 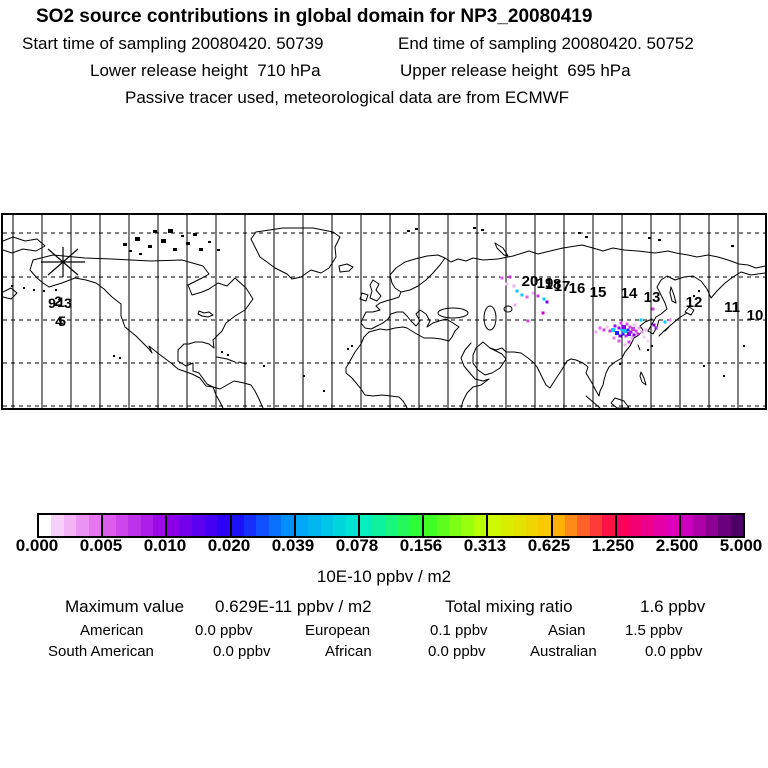 I want to click on total-mixing-ratio-value: 1.6 ppbv, so click(x=673, y=606).